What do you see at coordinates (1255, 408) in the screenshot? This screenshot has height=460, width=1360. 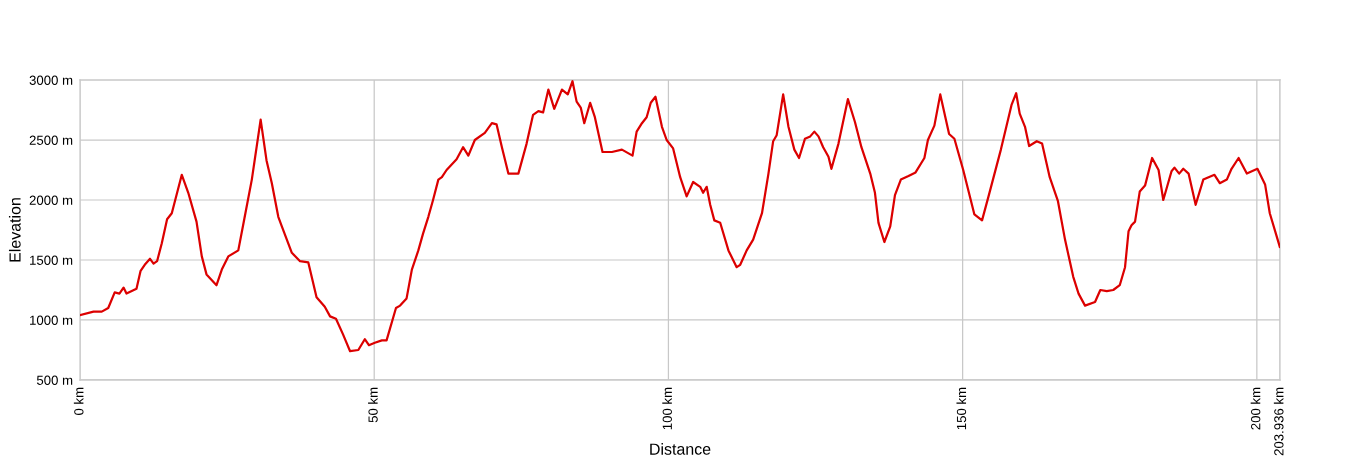 I see `x-tick-label: 200 km` at bounding box center [1255, 408].